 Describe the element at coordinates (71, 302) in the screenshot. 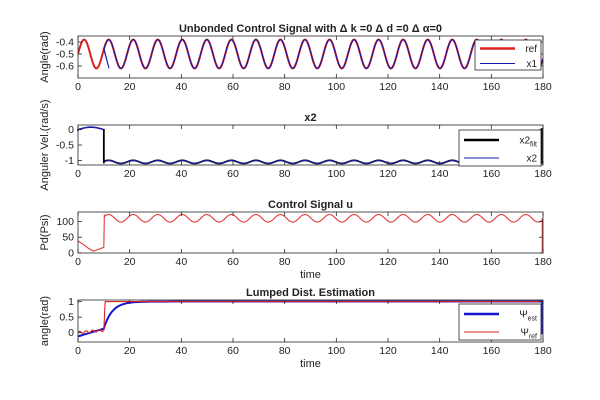

I see `y-tick-label: 1` at that location.